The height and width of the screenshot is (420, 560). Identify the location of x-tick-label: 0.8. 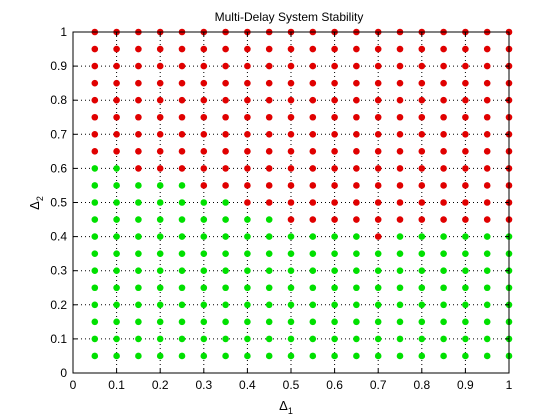
(421, 385).